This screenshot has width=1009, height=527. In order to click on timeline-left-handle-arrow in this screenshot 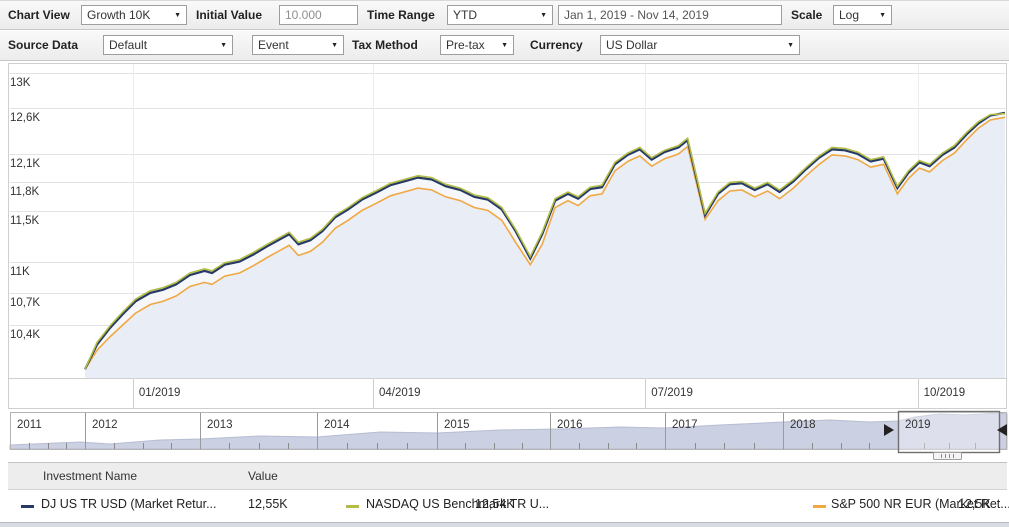, I will do `click(889, 430)`.